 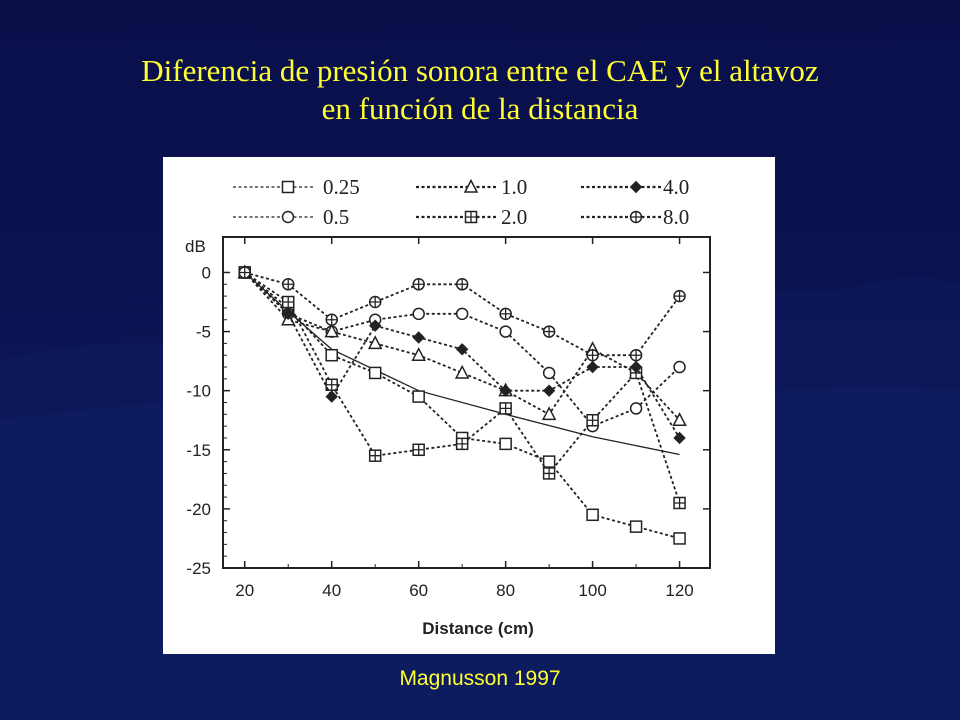 I want to click on source-credit: Magnusson 1997, so click(x=480, y=678).